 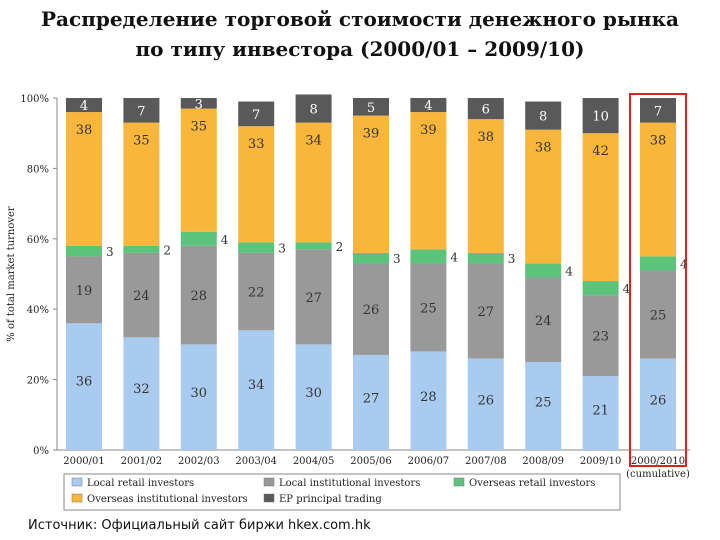 I want to click on data-label: 21, so click(x=600, y=410).